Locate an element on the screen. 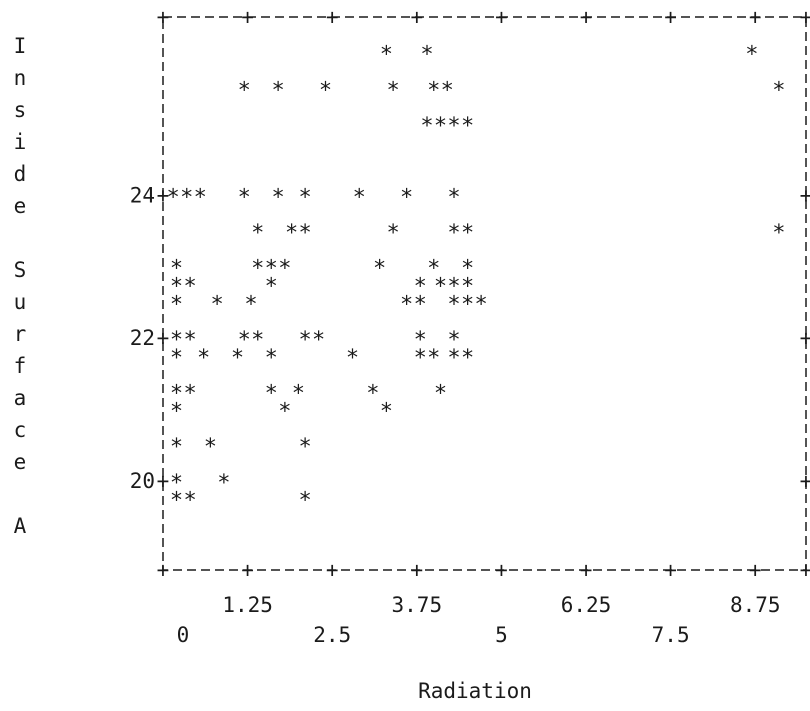 This screenshot has height=711, width=810. y-axis-label-letter: n is located at coordinates (20, 78).